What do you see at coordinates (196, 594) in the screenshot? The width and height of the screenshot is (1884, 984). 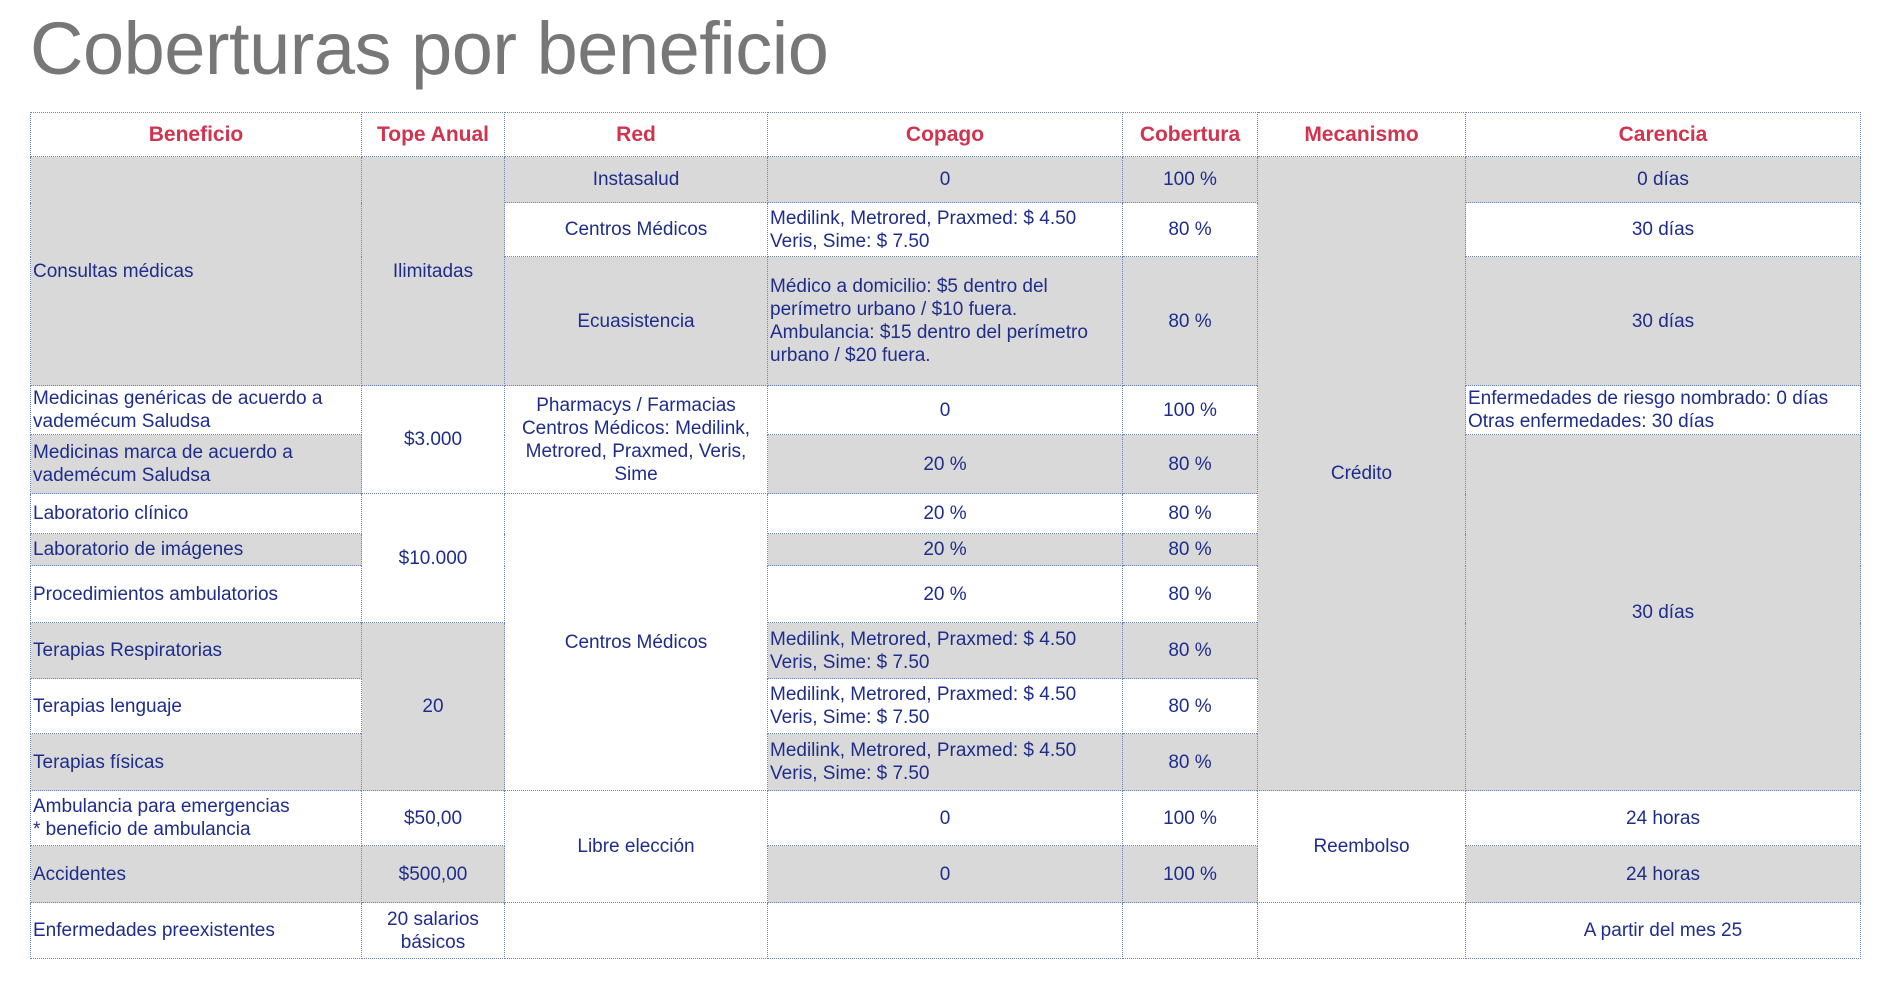 I see `table-cell: Procedimientos ambulatorios` at bounding box center [196, 594].